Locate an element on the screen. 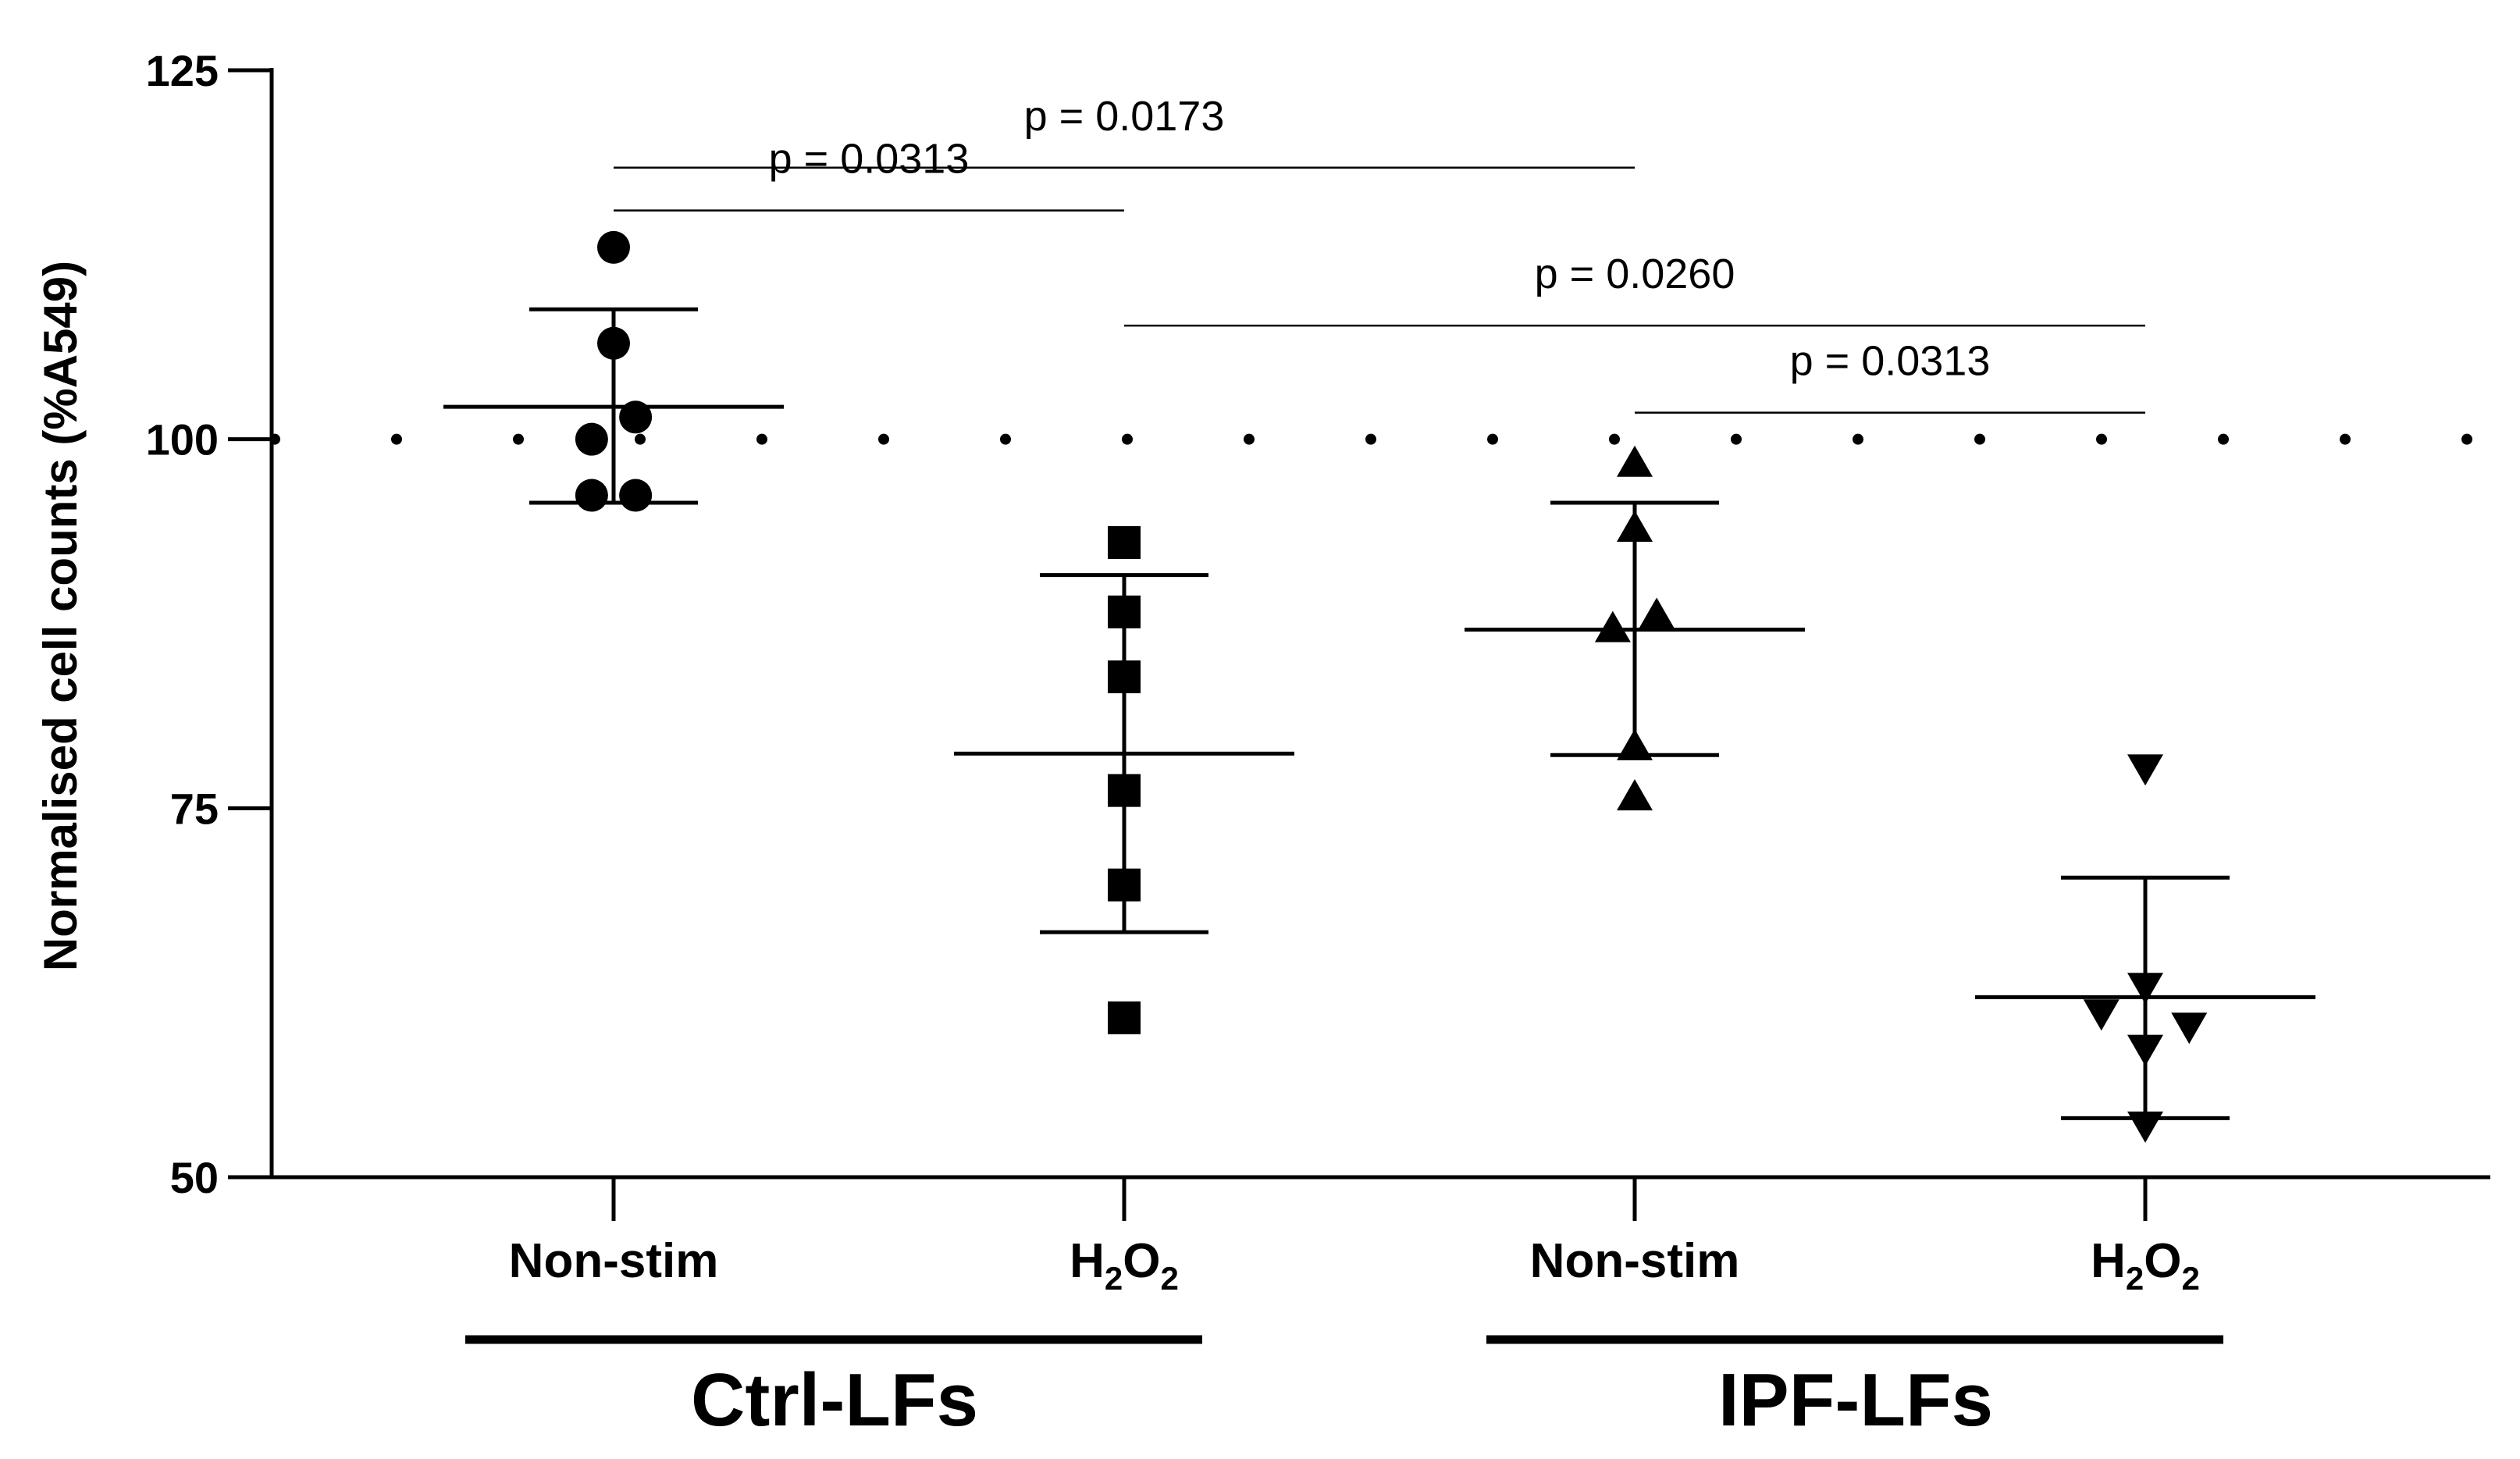 The image size is (2520, 1459). y-axis-title: Normalised cell counts (%A549) is located at coordinates (60, 616).